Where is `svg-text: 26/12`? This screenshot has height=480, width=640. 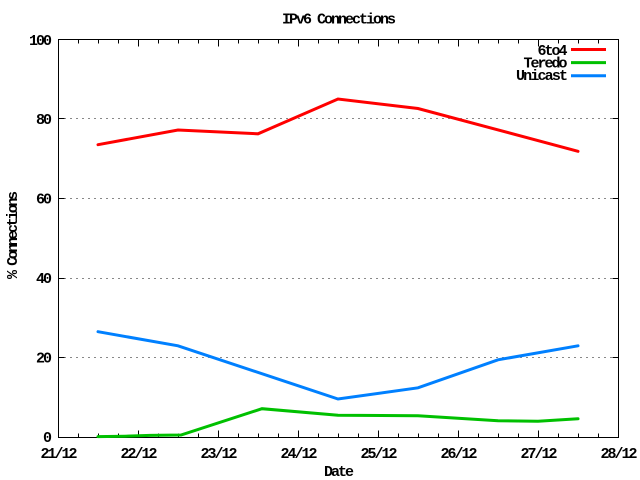
svg-text: 26/12 is located at coordinates (459, 454).